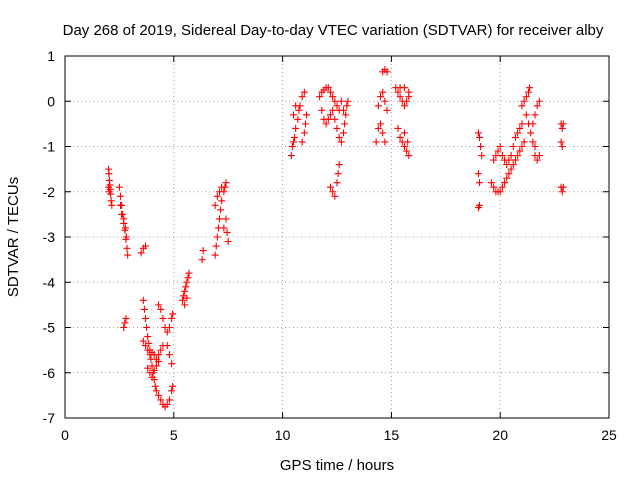 Image resolution: width=640 pixels, height=480 pixels. What do you see at coordinates (174, 435) in the screenshot?
I see `x-tick-label-1: 5` at bounding box center [174, 435].